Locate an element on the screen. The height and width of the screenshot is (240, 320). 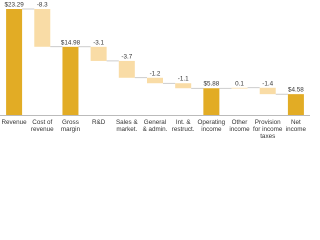
x-tick-label: Operating income is located at coordinates (212, 126).